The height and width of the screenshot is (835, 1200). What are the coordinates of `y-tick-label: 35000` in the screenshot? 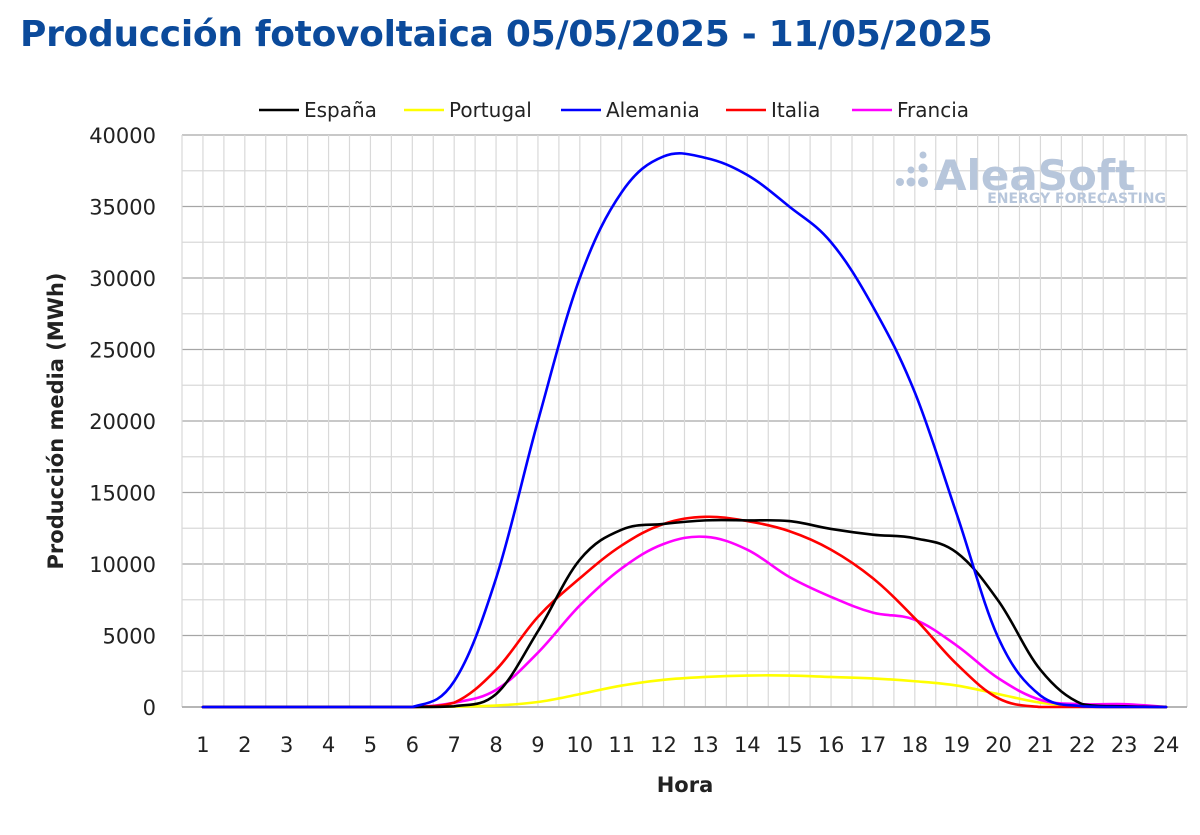 It's located at (122, 208).